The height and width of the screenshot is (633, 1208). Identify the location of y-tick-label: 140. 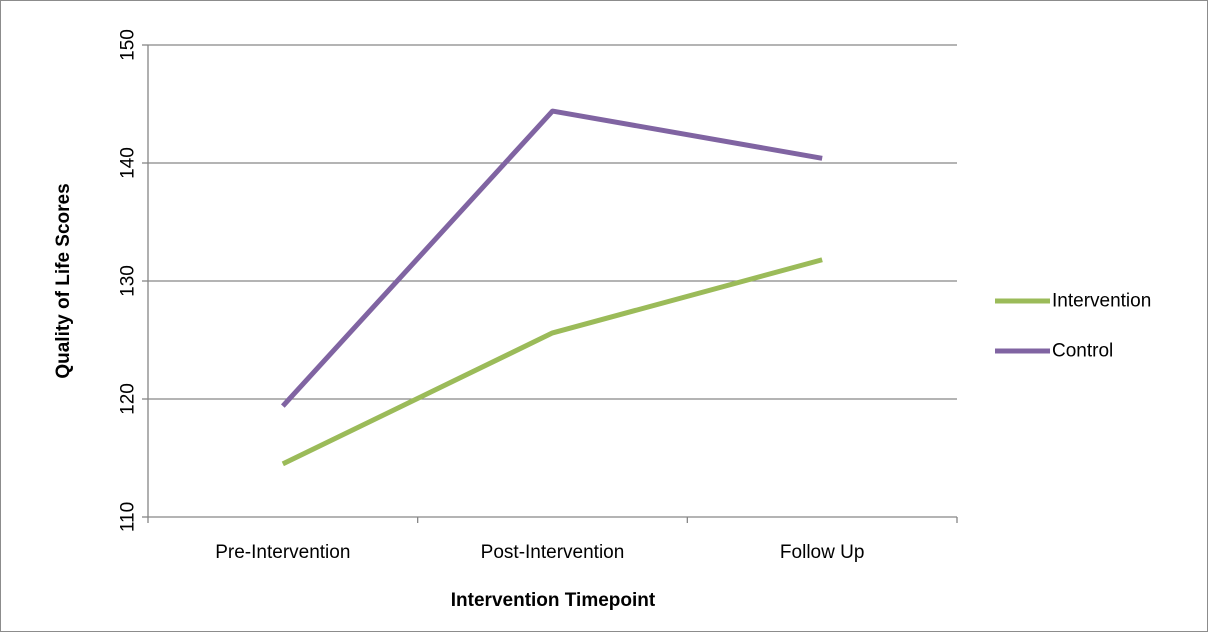
(128, 163).